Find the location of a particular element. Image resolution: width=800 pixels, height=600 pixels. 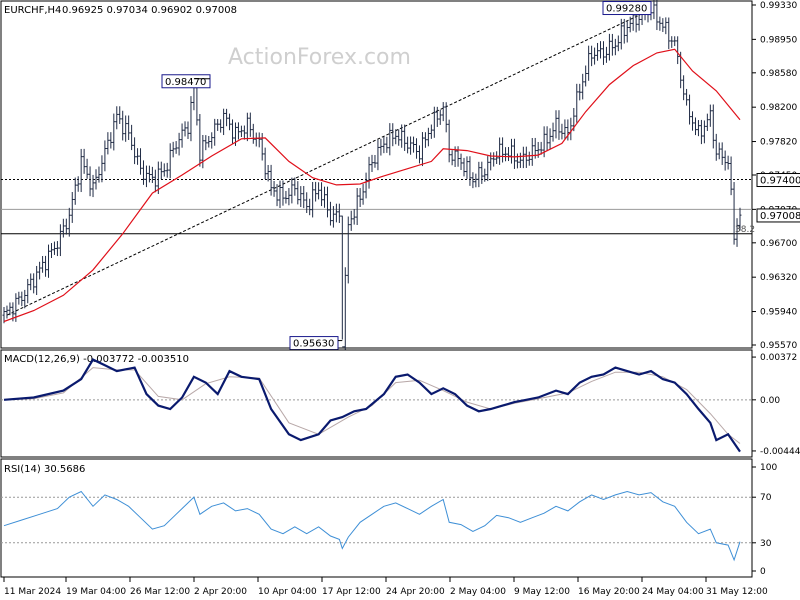

macd-lines is located at coordinates (372, 405).